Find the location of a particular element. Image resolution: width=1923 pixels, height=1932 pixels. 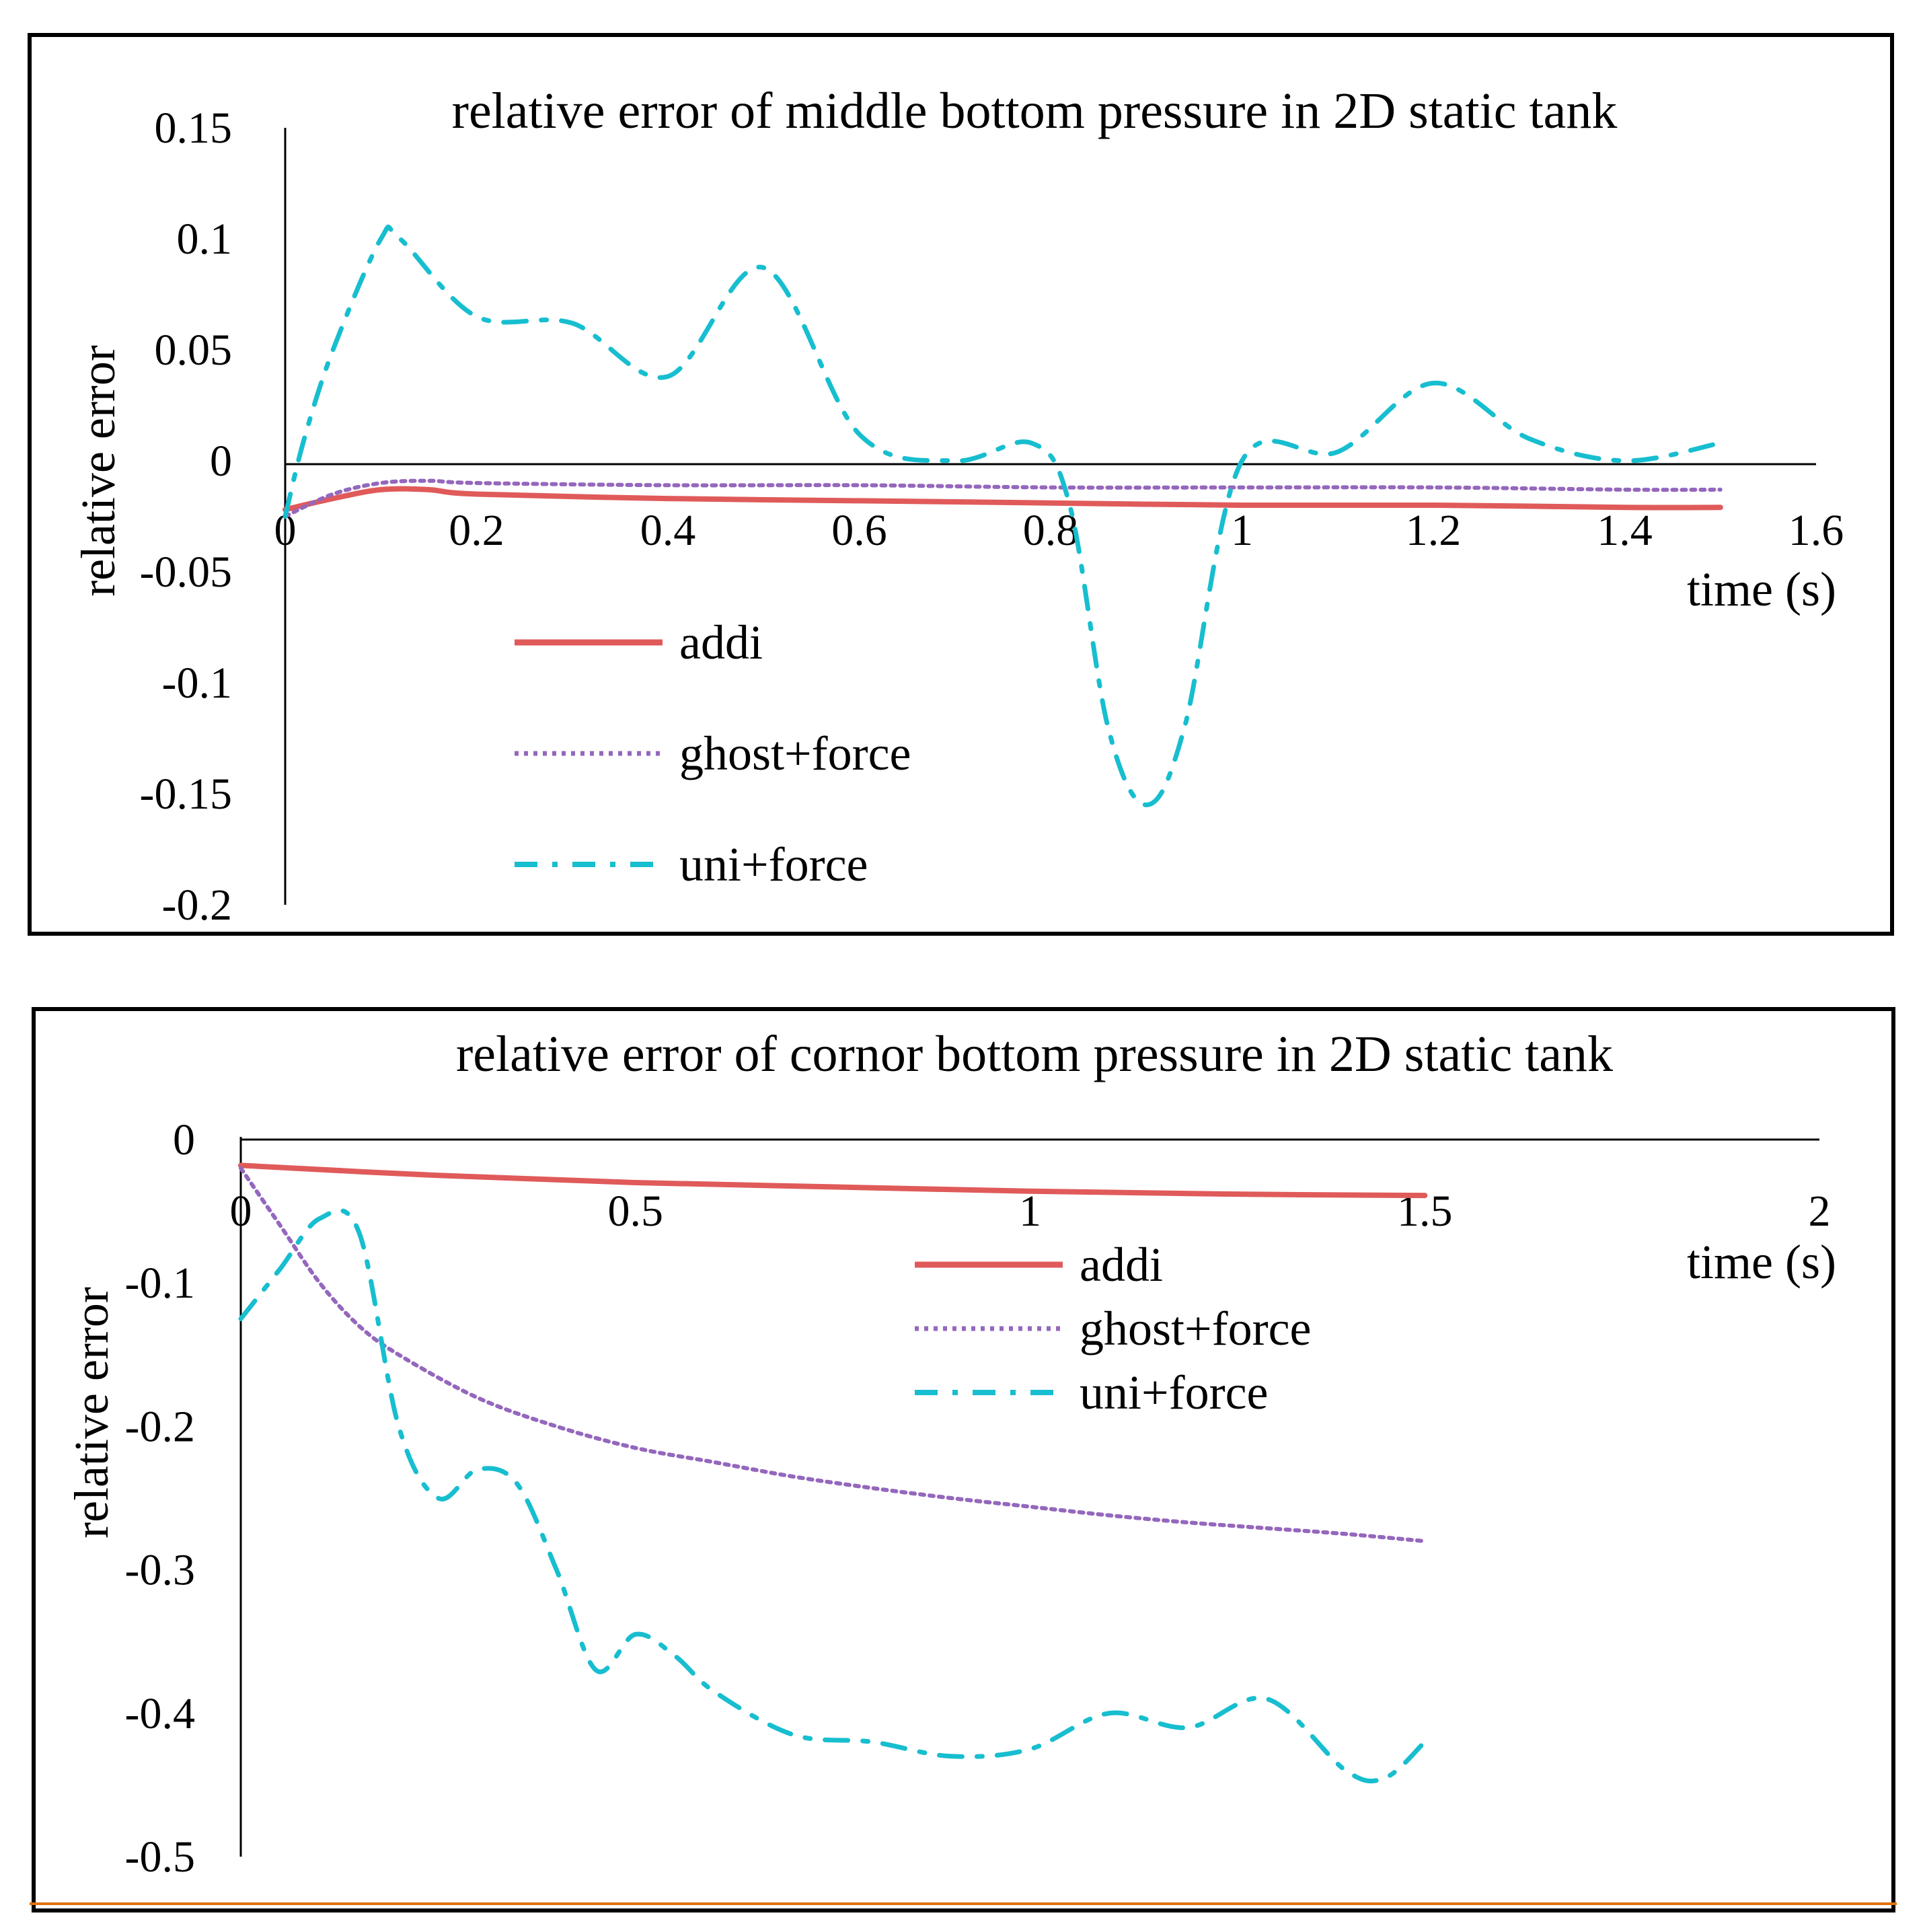

x-tick-label: 0 is located at coordinates (241, 1211).